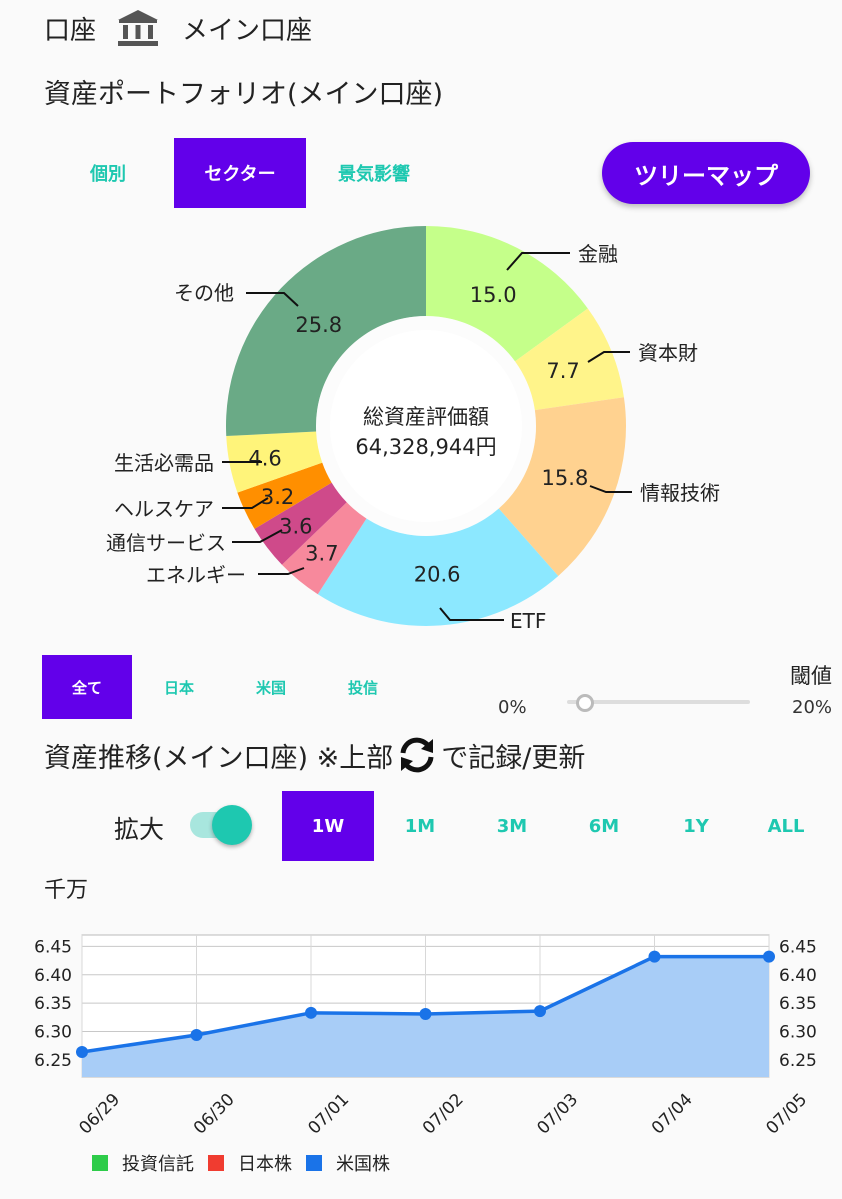  What do you see at coordinates (318, 325) in the screenshot?
I see `slice-value-label: 25.8` at bounding box center [318, 325].